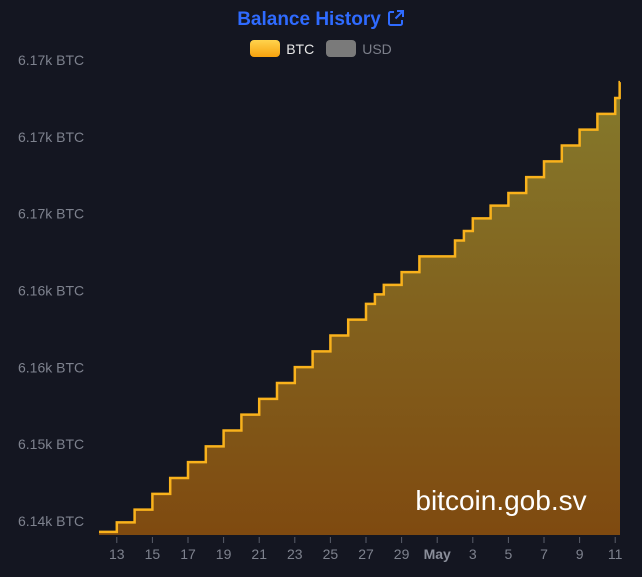  Describe the element at coordinates (331, 554) in the screenshot. I see `x-tick-label: 25` at that location.